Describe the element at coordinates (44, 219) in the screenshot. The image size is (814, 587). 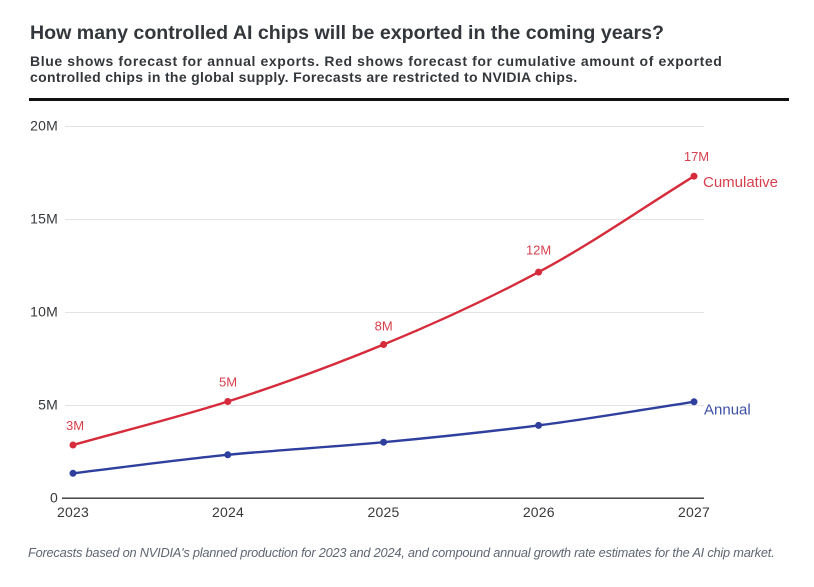
I see `svg-text: 15M` at that location.